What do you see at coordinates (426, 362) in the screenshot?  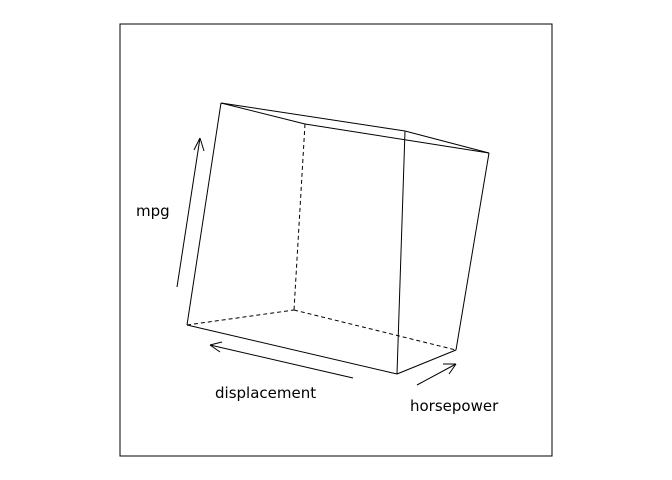 I see `box-edge-bottom-right` at bounding box center [426, 362].